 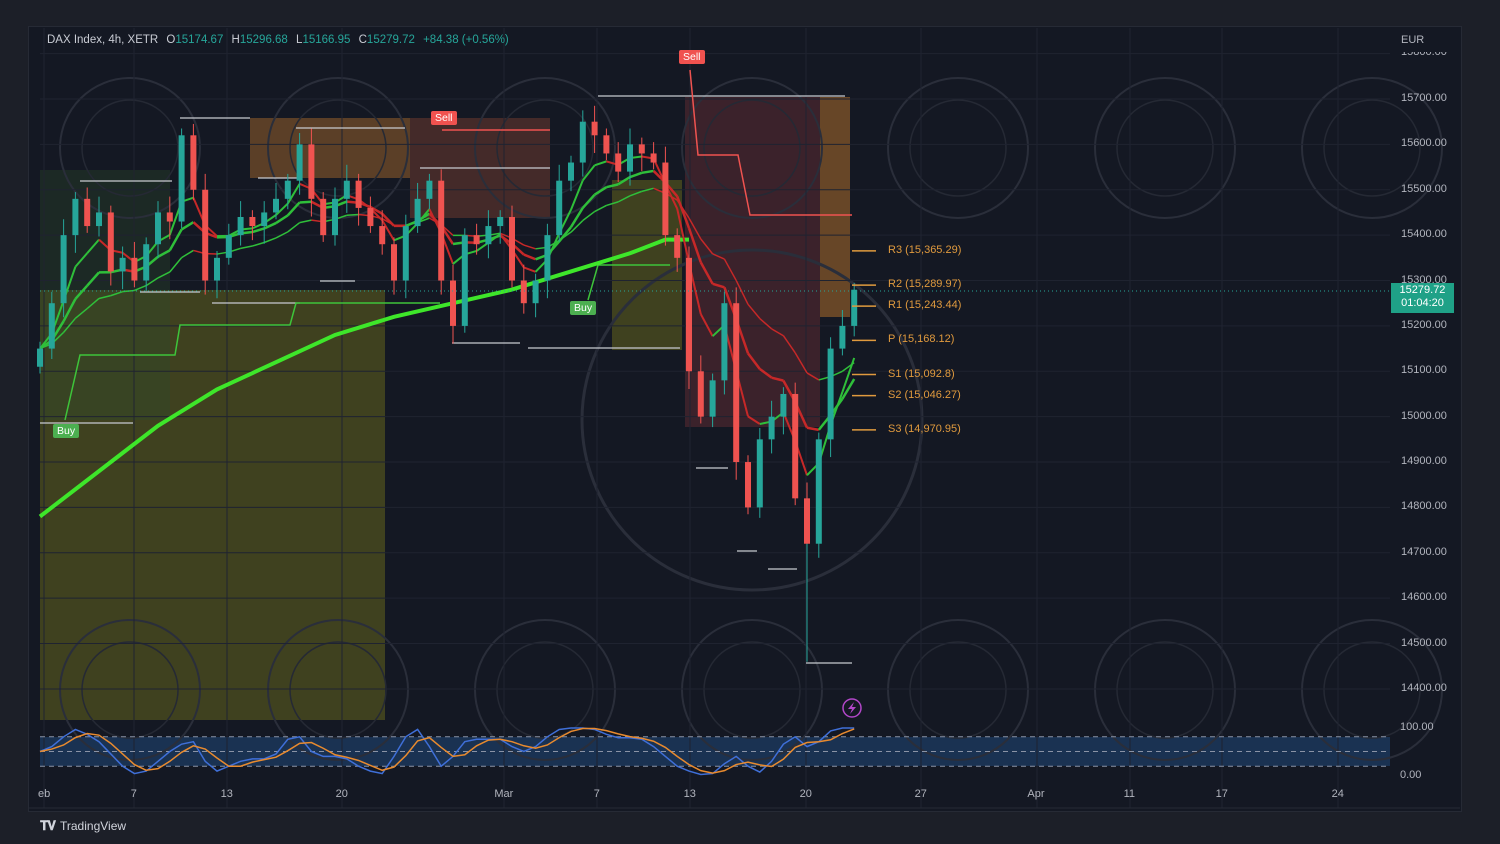 I want to click on ma-long-line, so click(x=363, y=378).